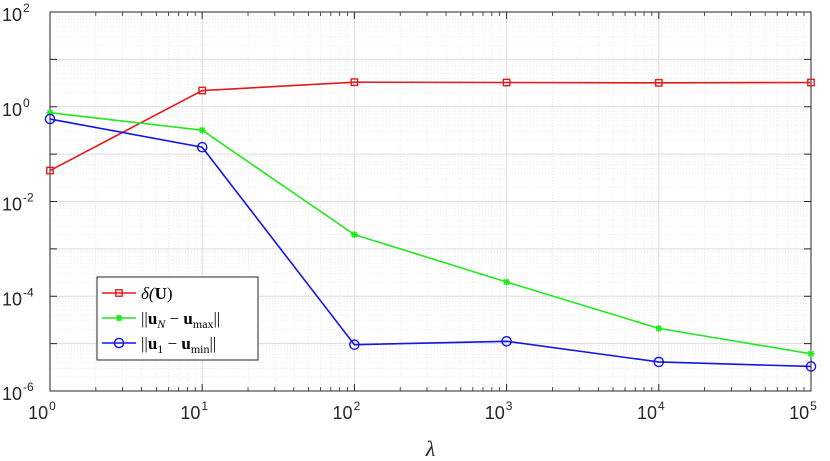 This screenshot has width=830, height=461. What do you see at coordinates (651, 411) in the screenshot?
I see `x-tick-label: 10⁴` at bounding box center [651, 411].